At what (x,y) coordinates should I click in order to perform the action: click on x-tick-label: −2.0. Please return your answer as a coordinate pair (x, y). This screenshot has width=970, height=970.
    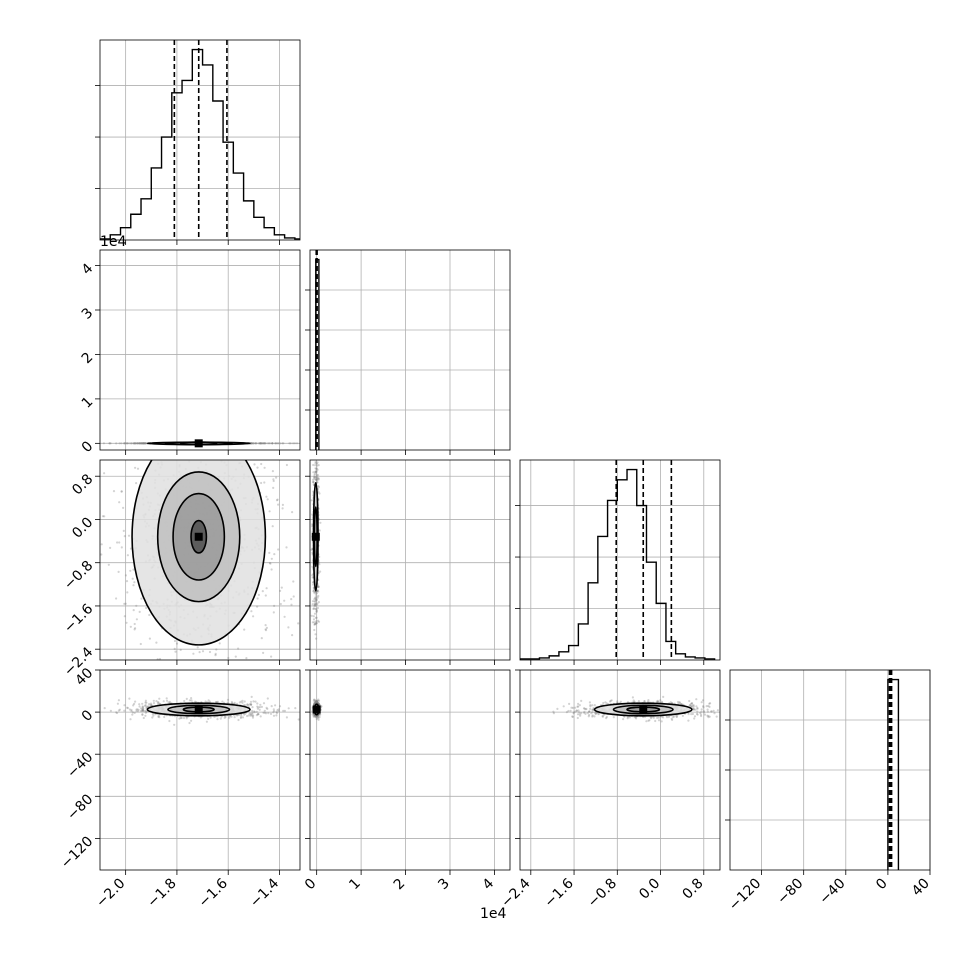
    Looking at the image, I should click on (110, 893).